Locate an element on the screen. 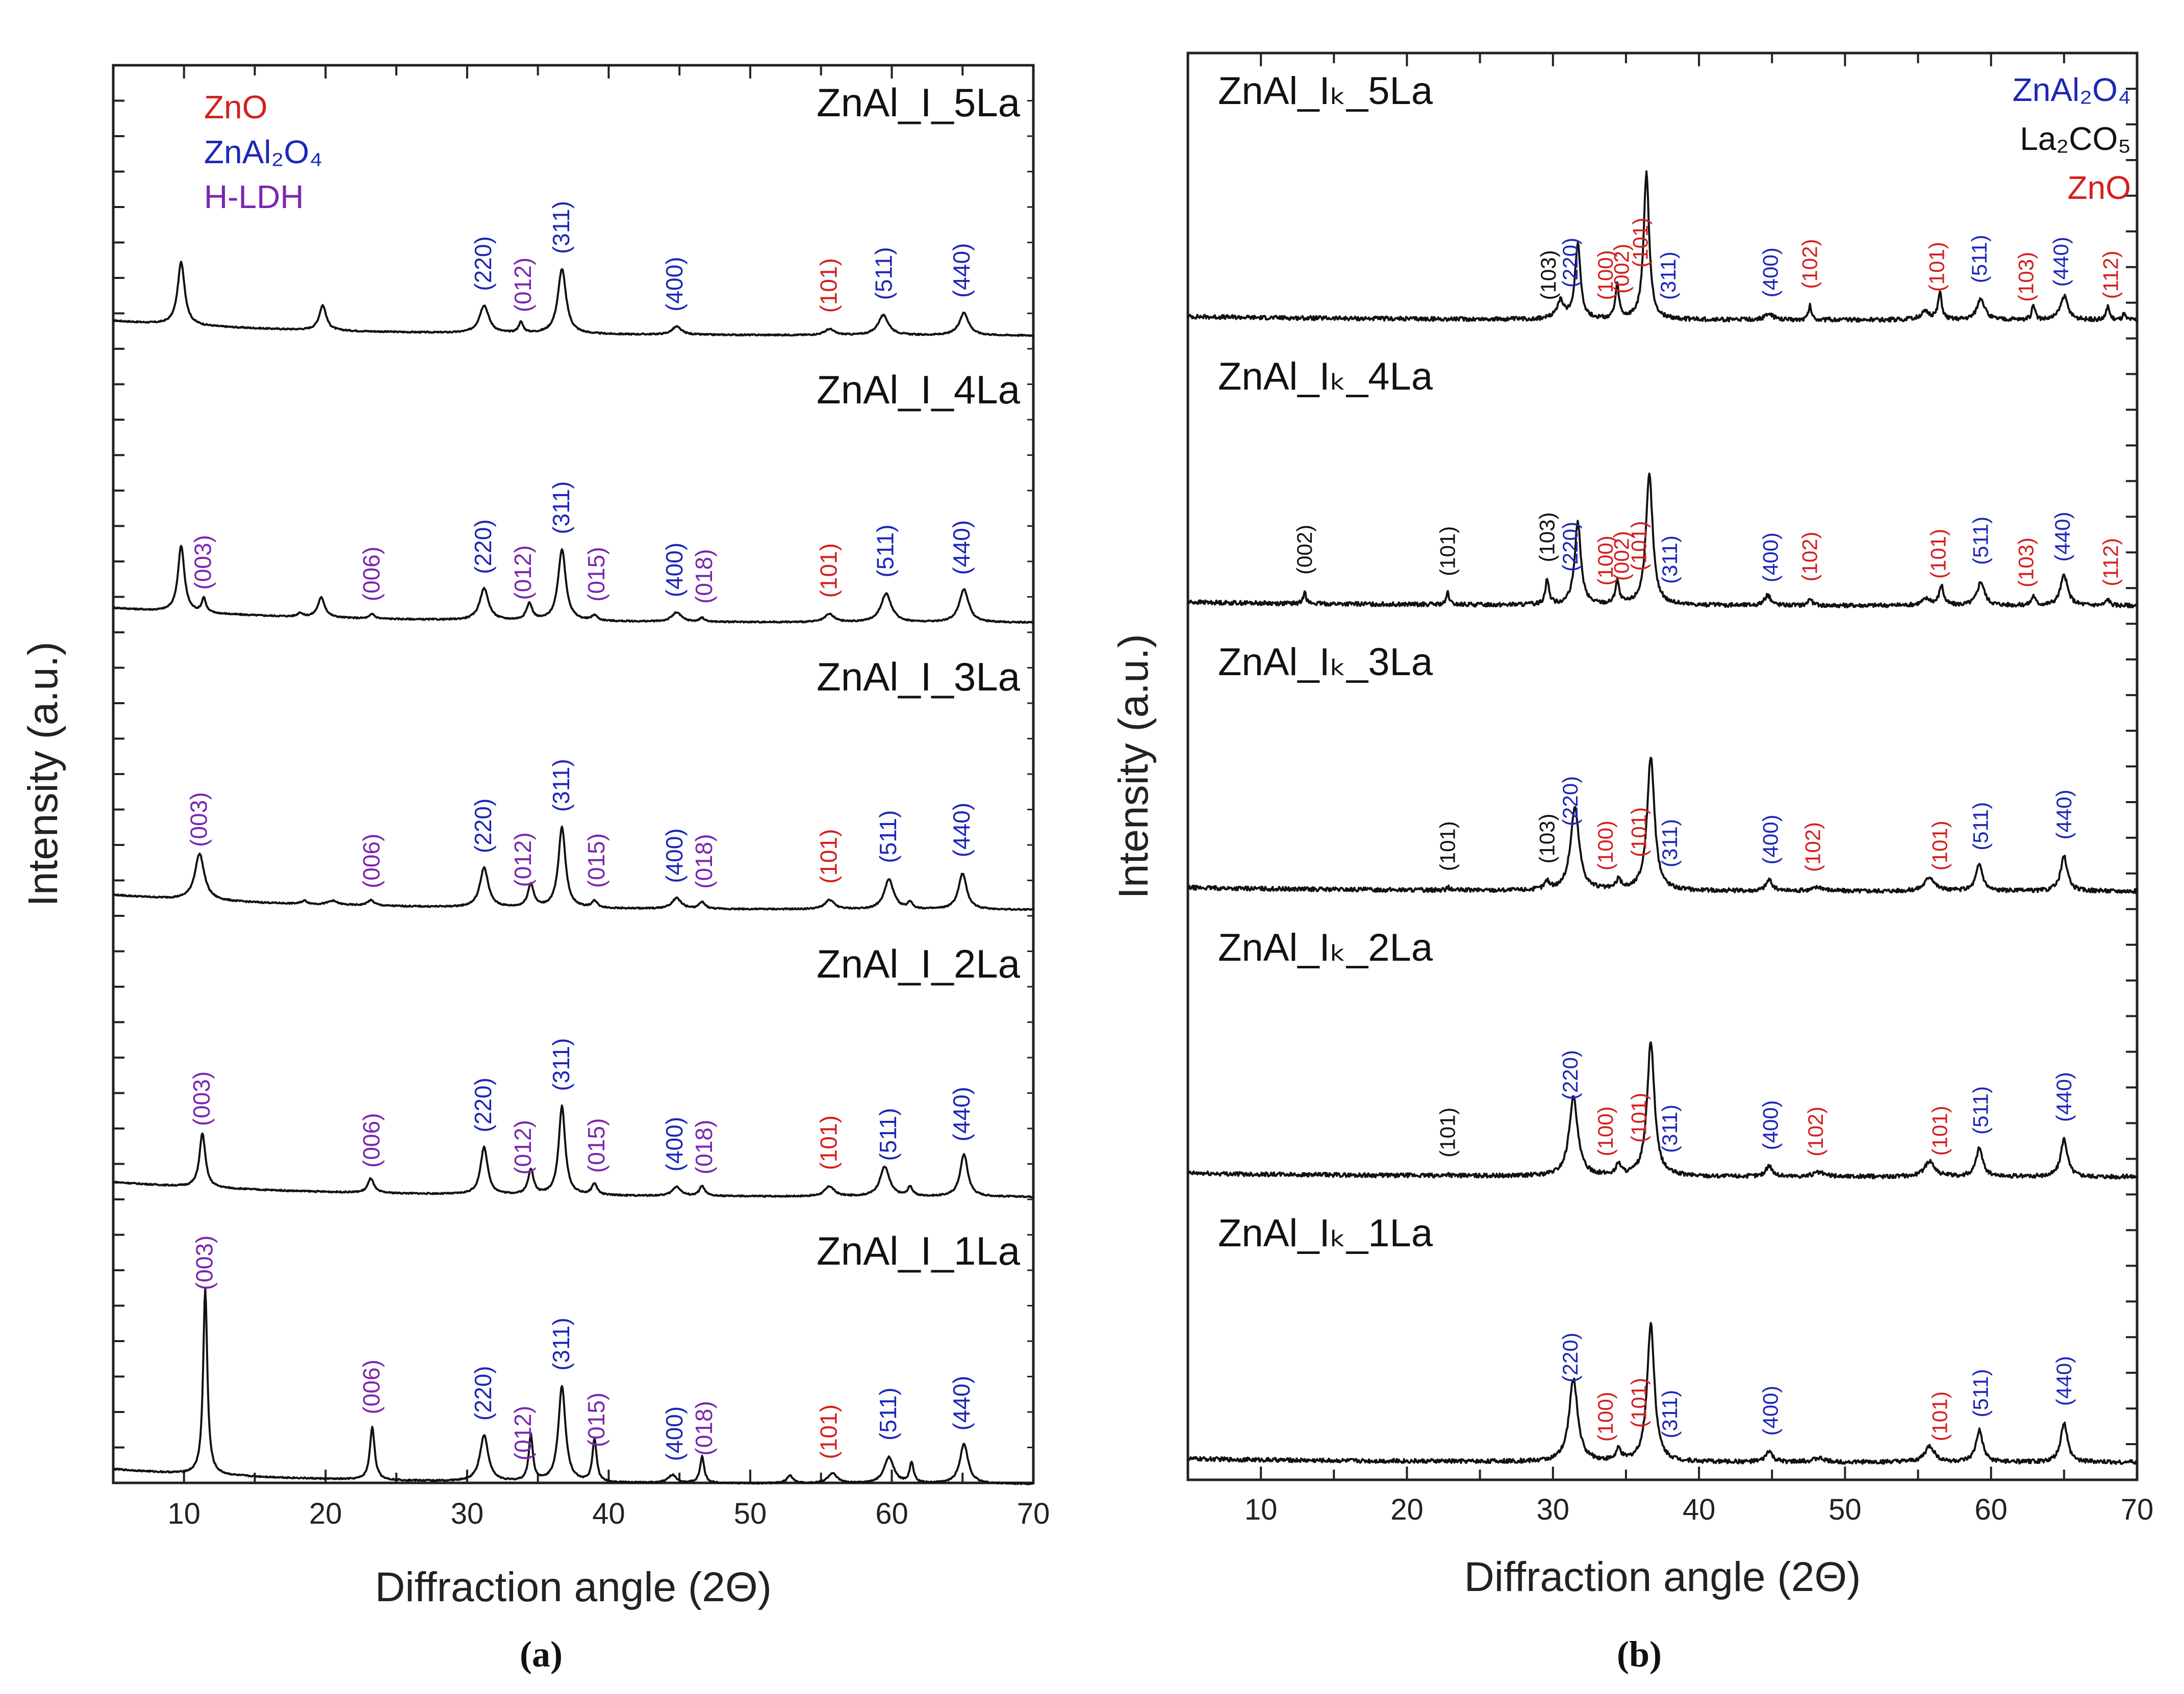  caption-a: (a) is located at coordinates (541, 1655).